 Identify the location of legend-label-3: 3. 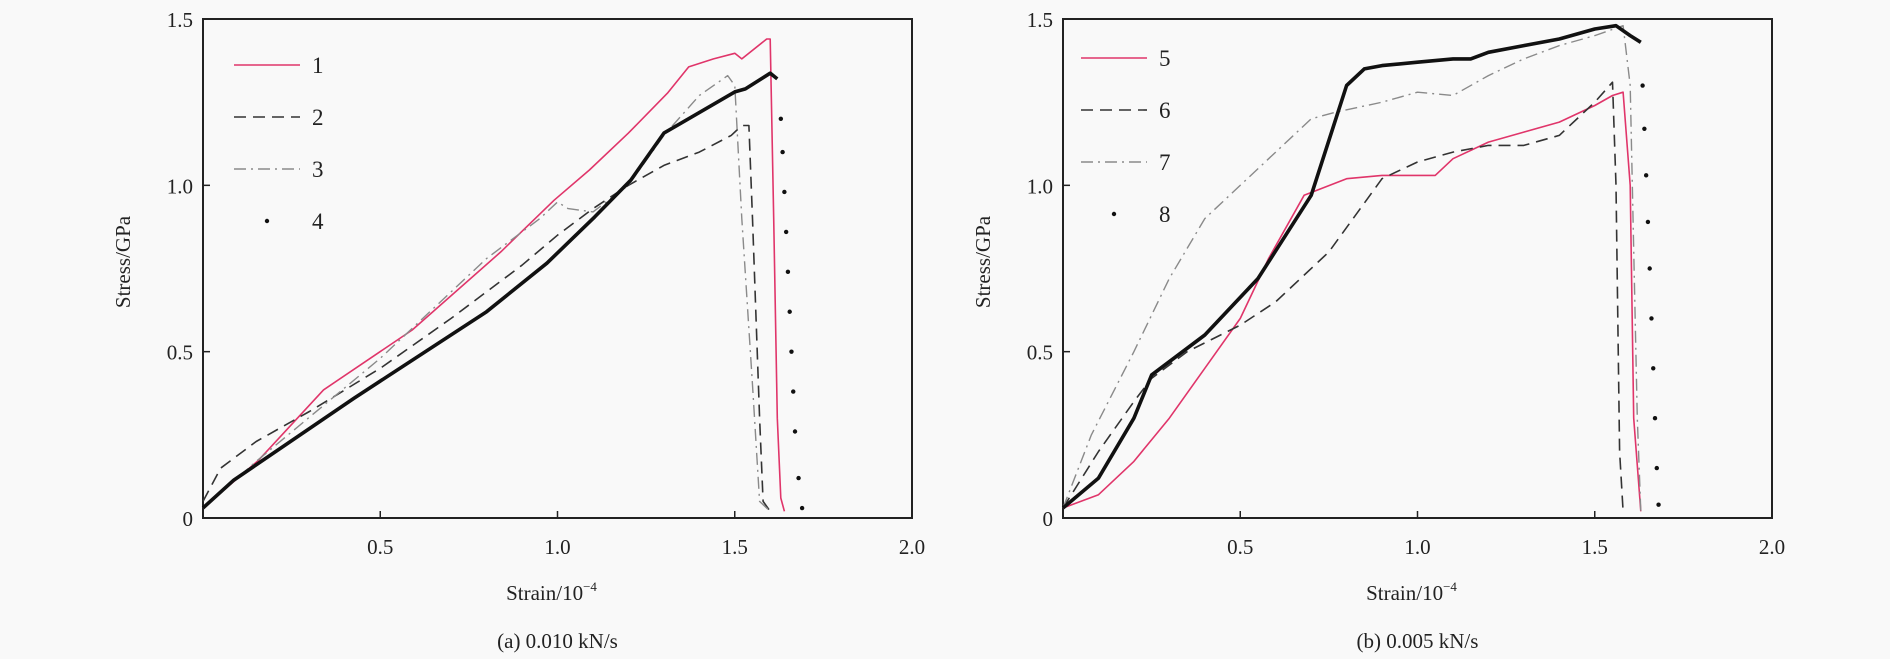
(318, 169).